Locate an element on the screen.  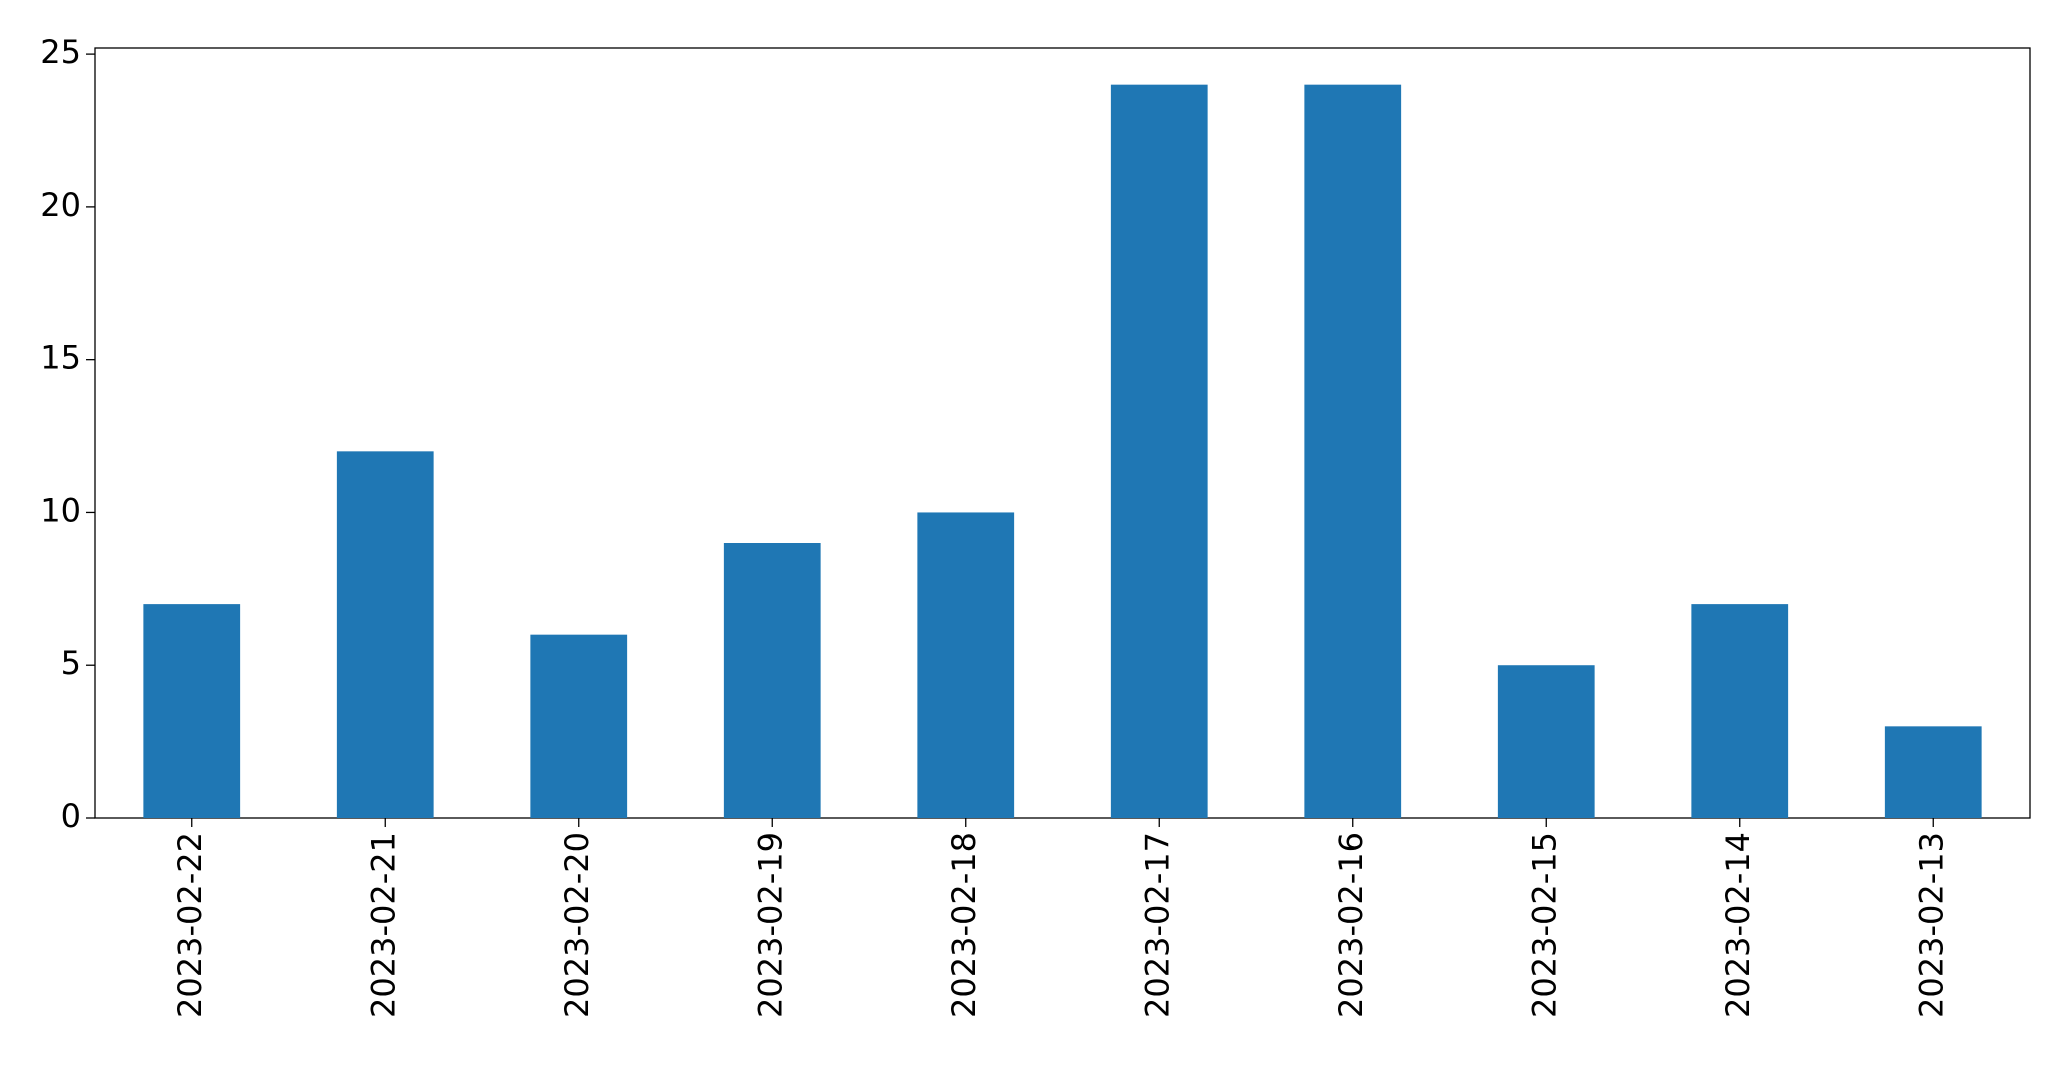
x-tick-label: 2023-02-13 is located at coordinates (1931, 925).